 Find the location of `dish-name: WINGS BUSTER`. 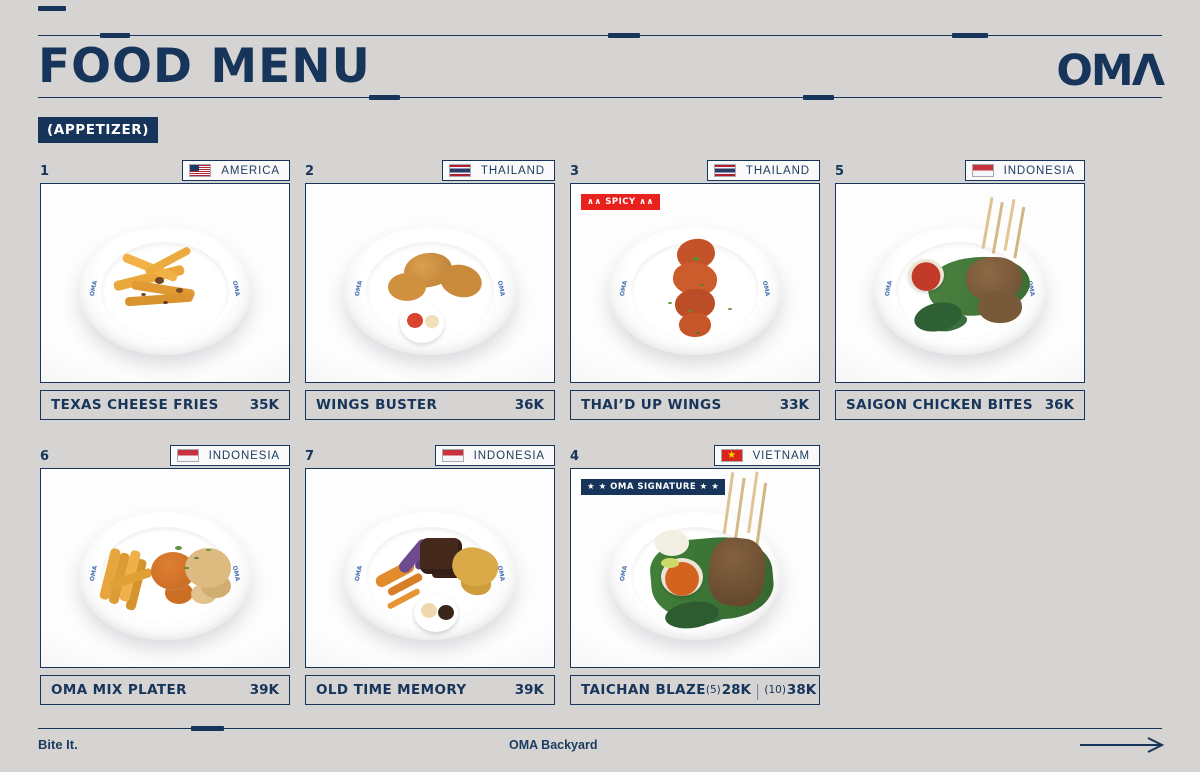

dish-name: WINGS BUSTER is located at coordinates (377, 405).